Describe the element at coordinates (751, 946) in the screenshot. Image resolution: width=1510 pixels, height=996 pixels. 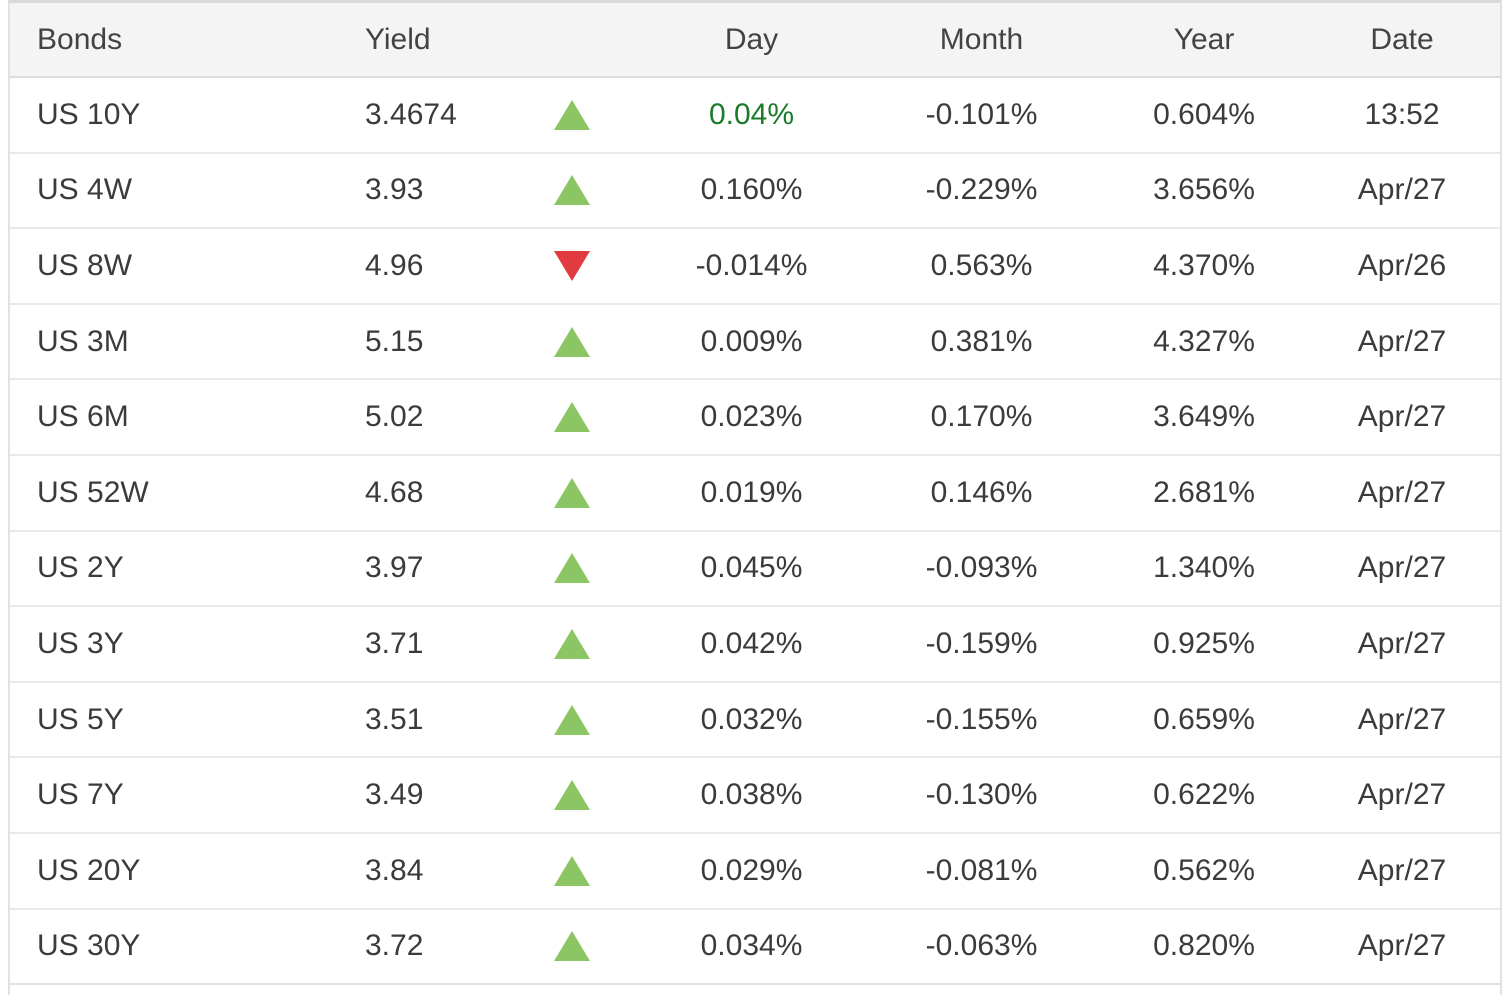
I see `day-change-cell: 0.034%` at that location.